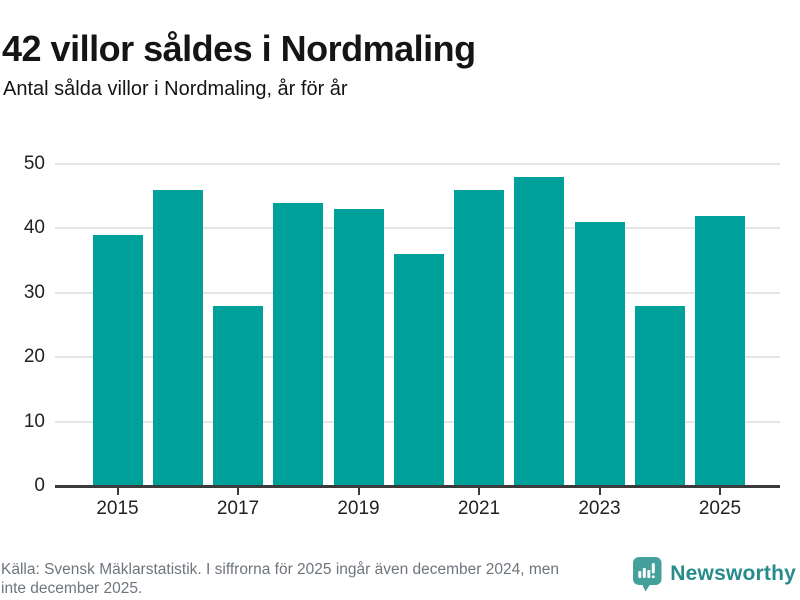 This screenshot has height=600, width=800. What do you see at coordinates (34, 228) in the screenshot?
I see `y-tick-label-40: 40` at bounding box center [34, 228].